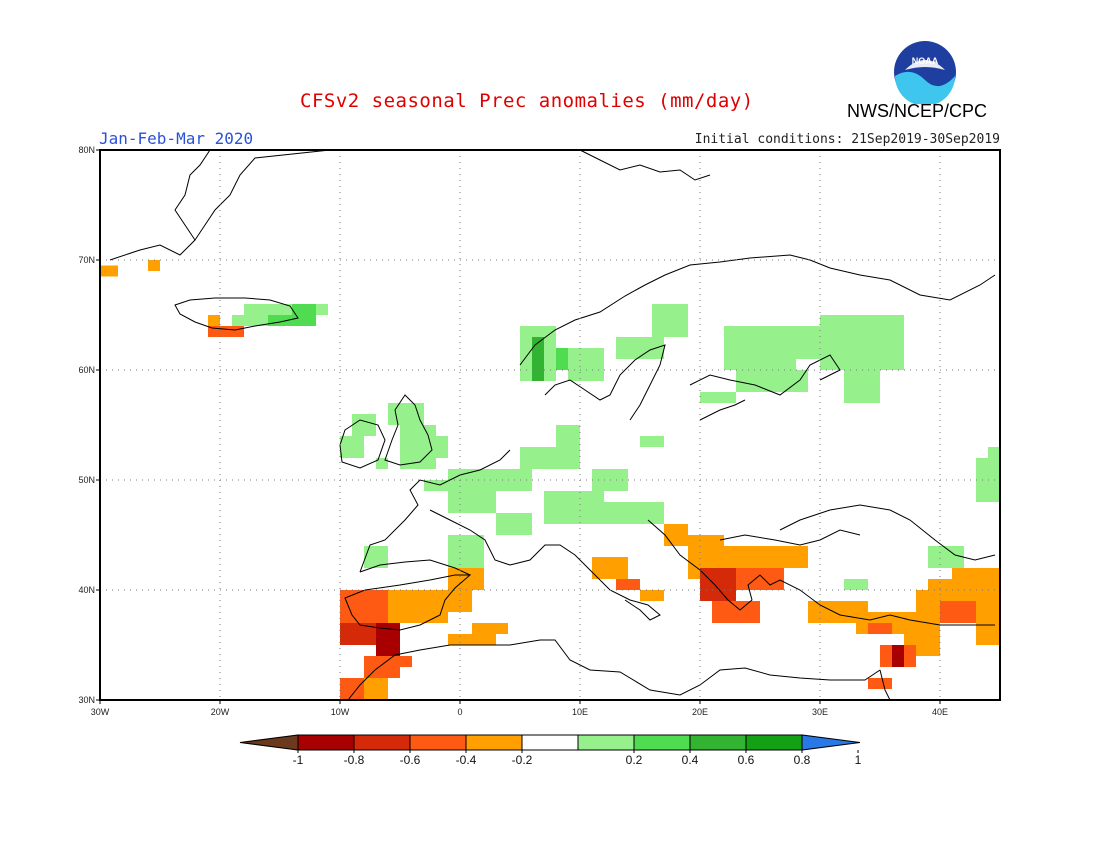 The width and height of the screenshot is (1100, 850). I want to click on logo-text: NOAA, so click(925, 61).